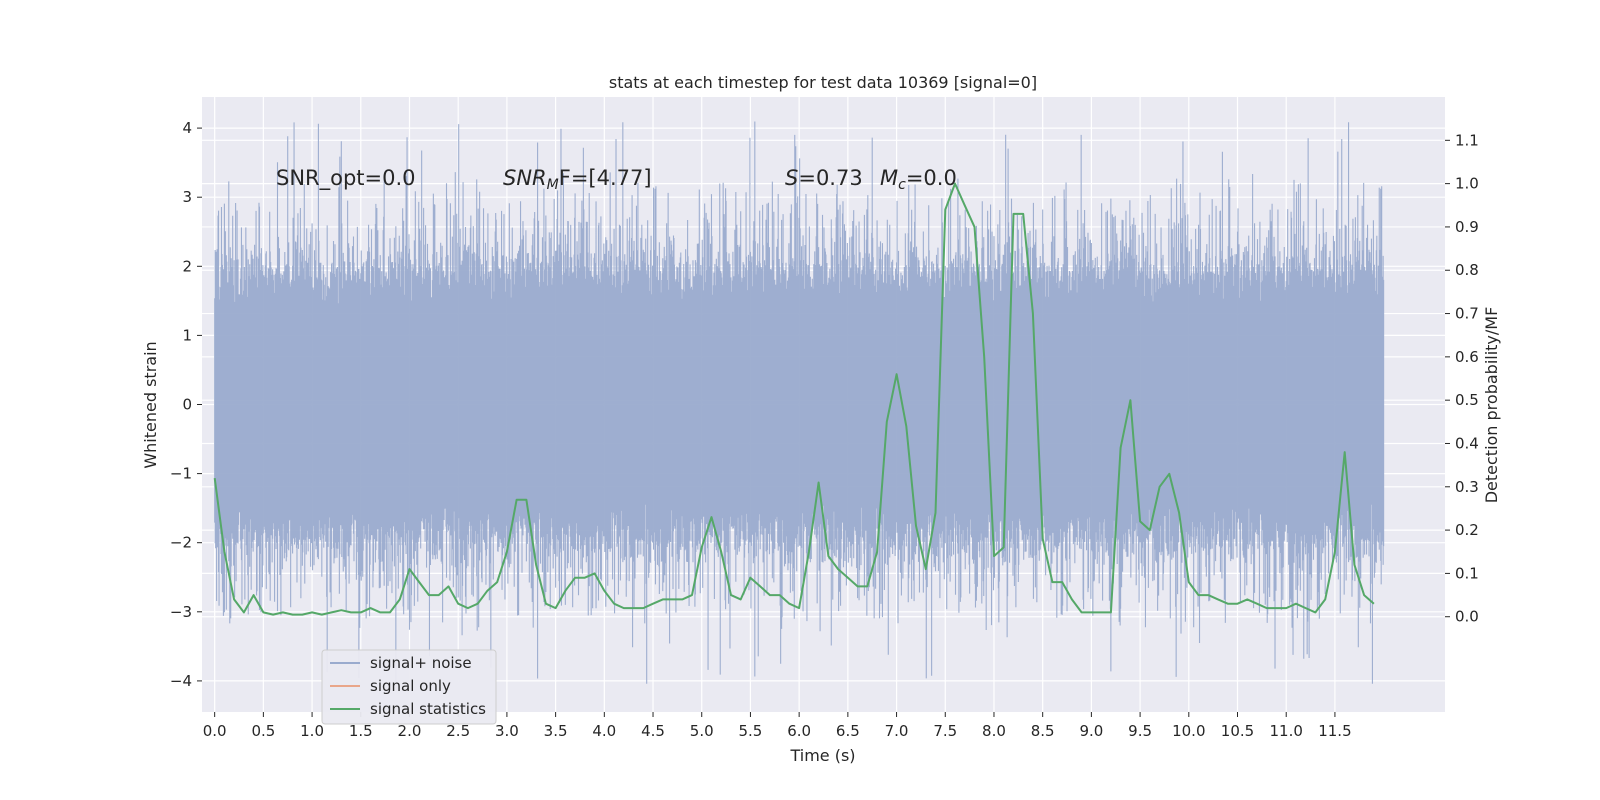 The image size is (1600, 800). Describe the element at coordinates (1334, 731) in the screenshot. I see `x-tick-label: 11.5` at that location.